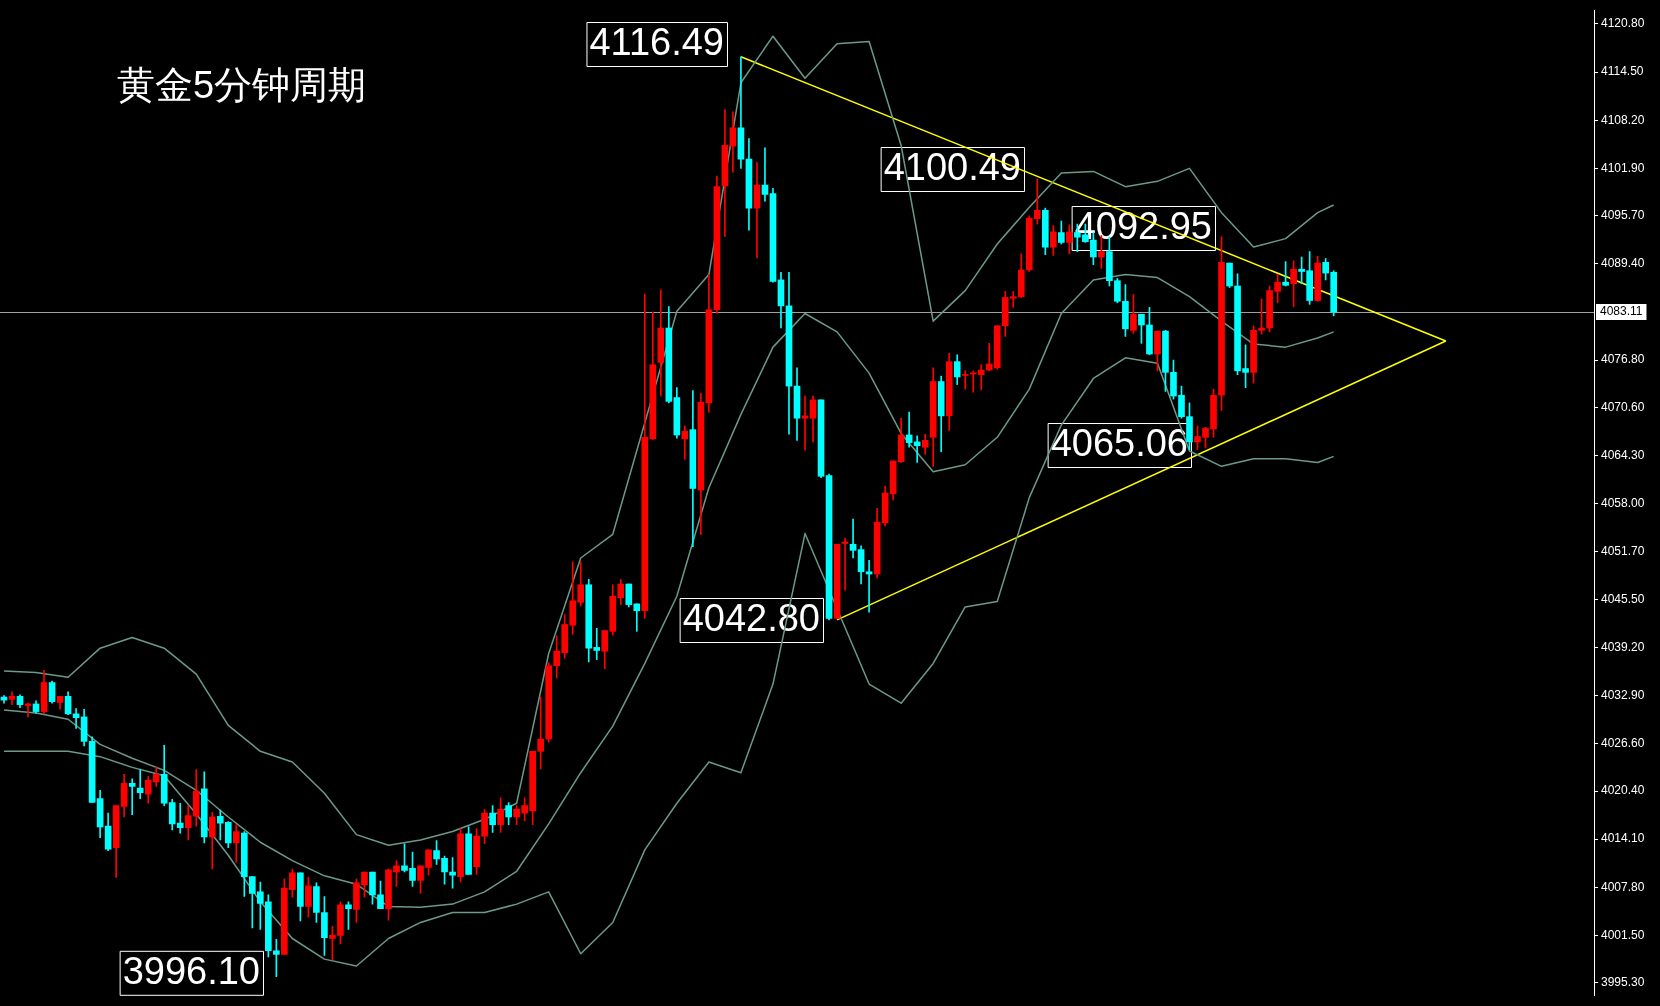 This screenshot has height=1006, width=1660. What do you see at coordinates (751, 618) in the screenshot?
I see `annotation: 4042.80` at bounding box center [751, 618].